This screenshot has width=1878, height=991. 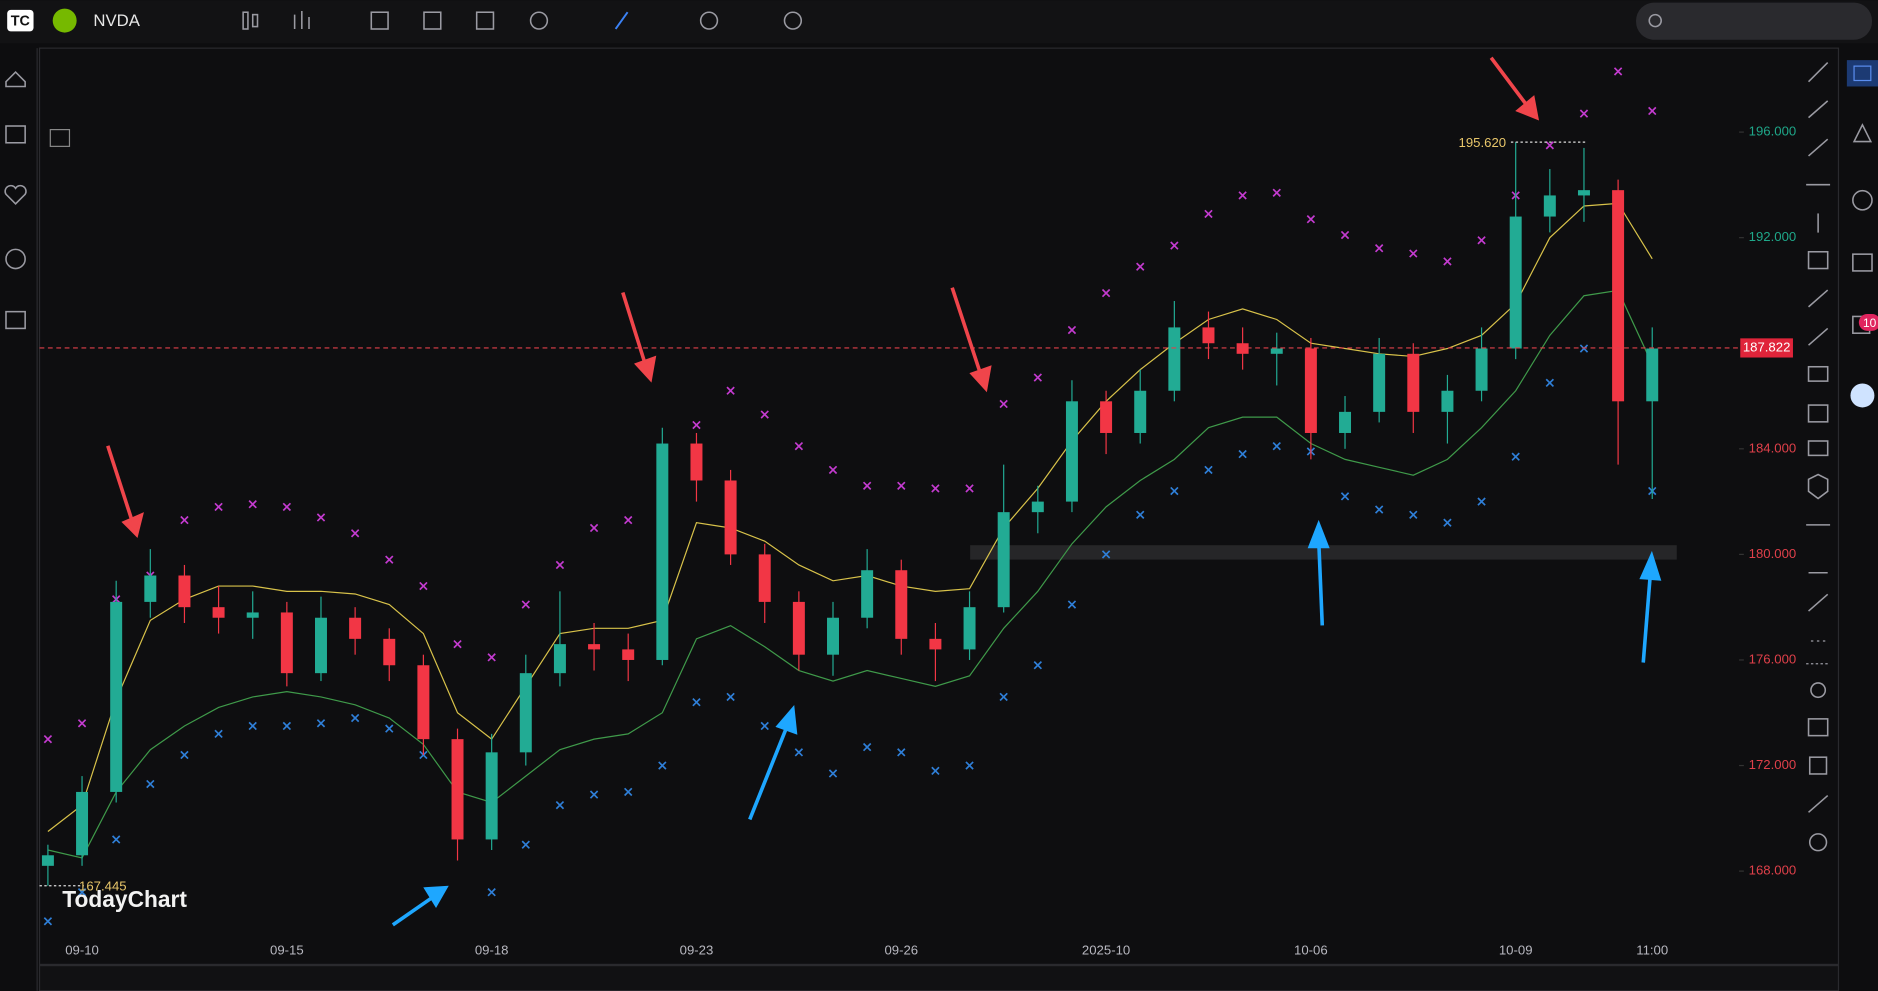 What do you see at coordinates (1516, 950) in the screenshot?
I see `x-tick-label: 10-09` at bounding box center [1516, 950].